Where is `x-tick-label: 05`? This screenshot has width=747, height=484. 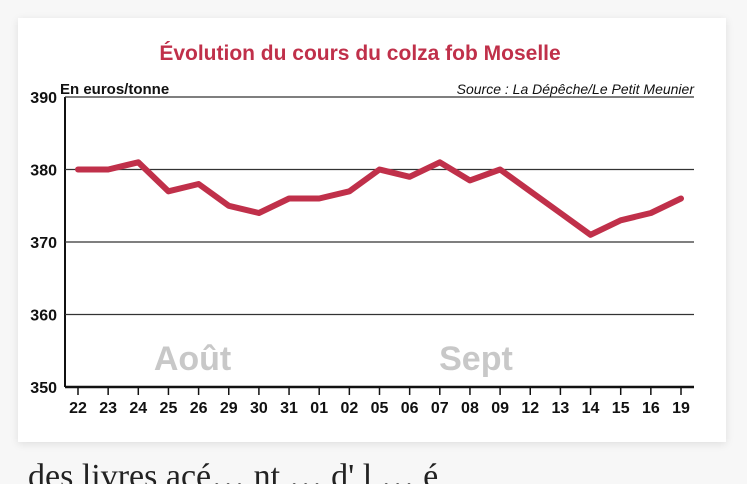 x-tick-label: 05 is located at coordinates (380, 408).